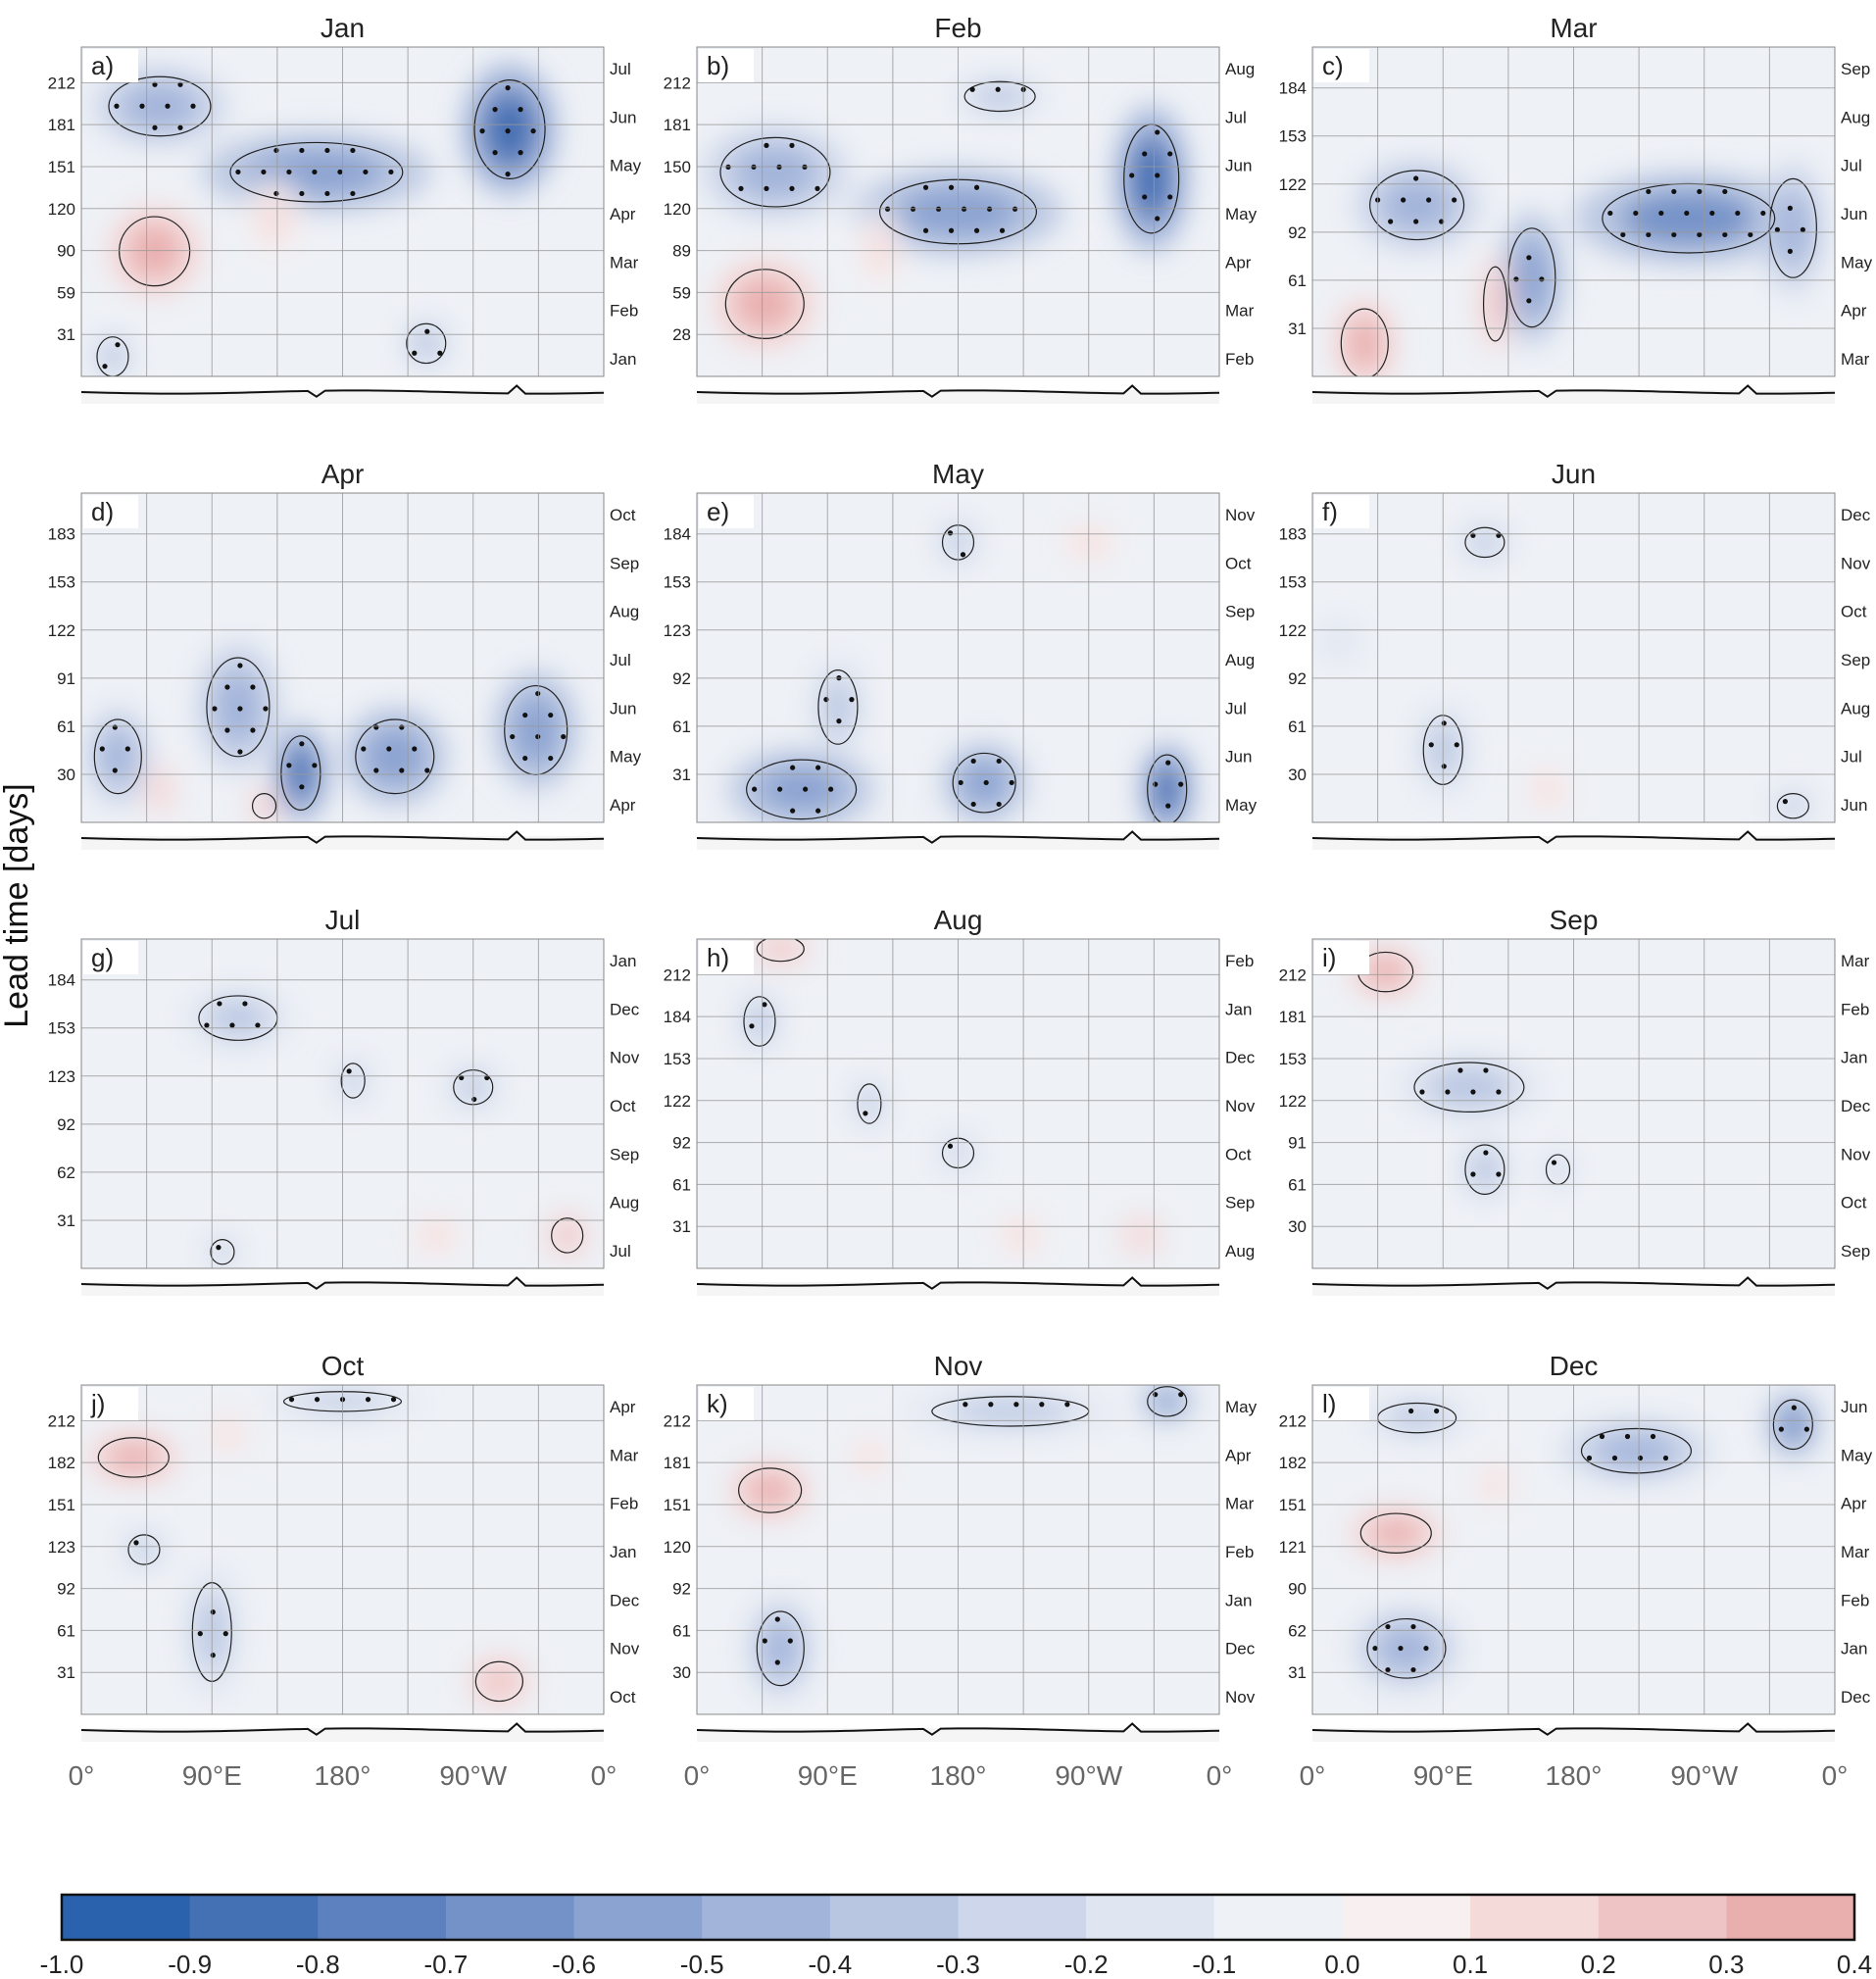 Image resolution: width=1876 pixels, height=1979 pixels. I want to click on topography-profile, so click(1573, 837).